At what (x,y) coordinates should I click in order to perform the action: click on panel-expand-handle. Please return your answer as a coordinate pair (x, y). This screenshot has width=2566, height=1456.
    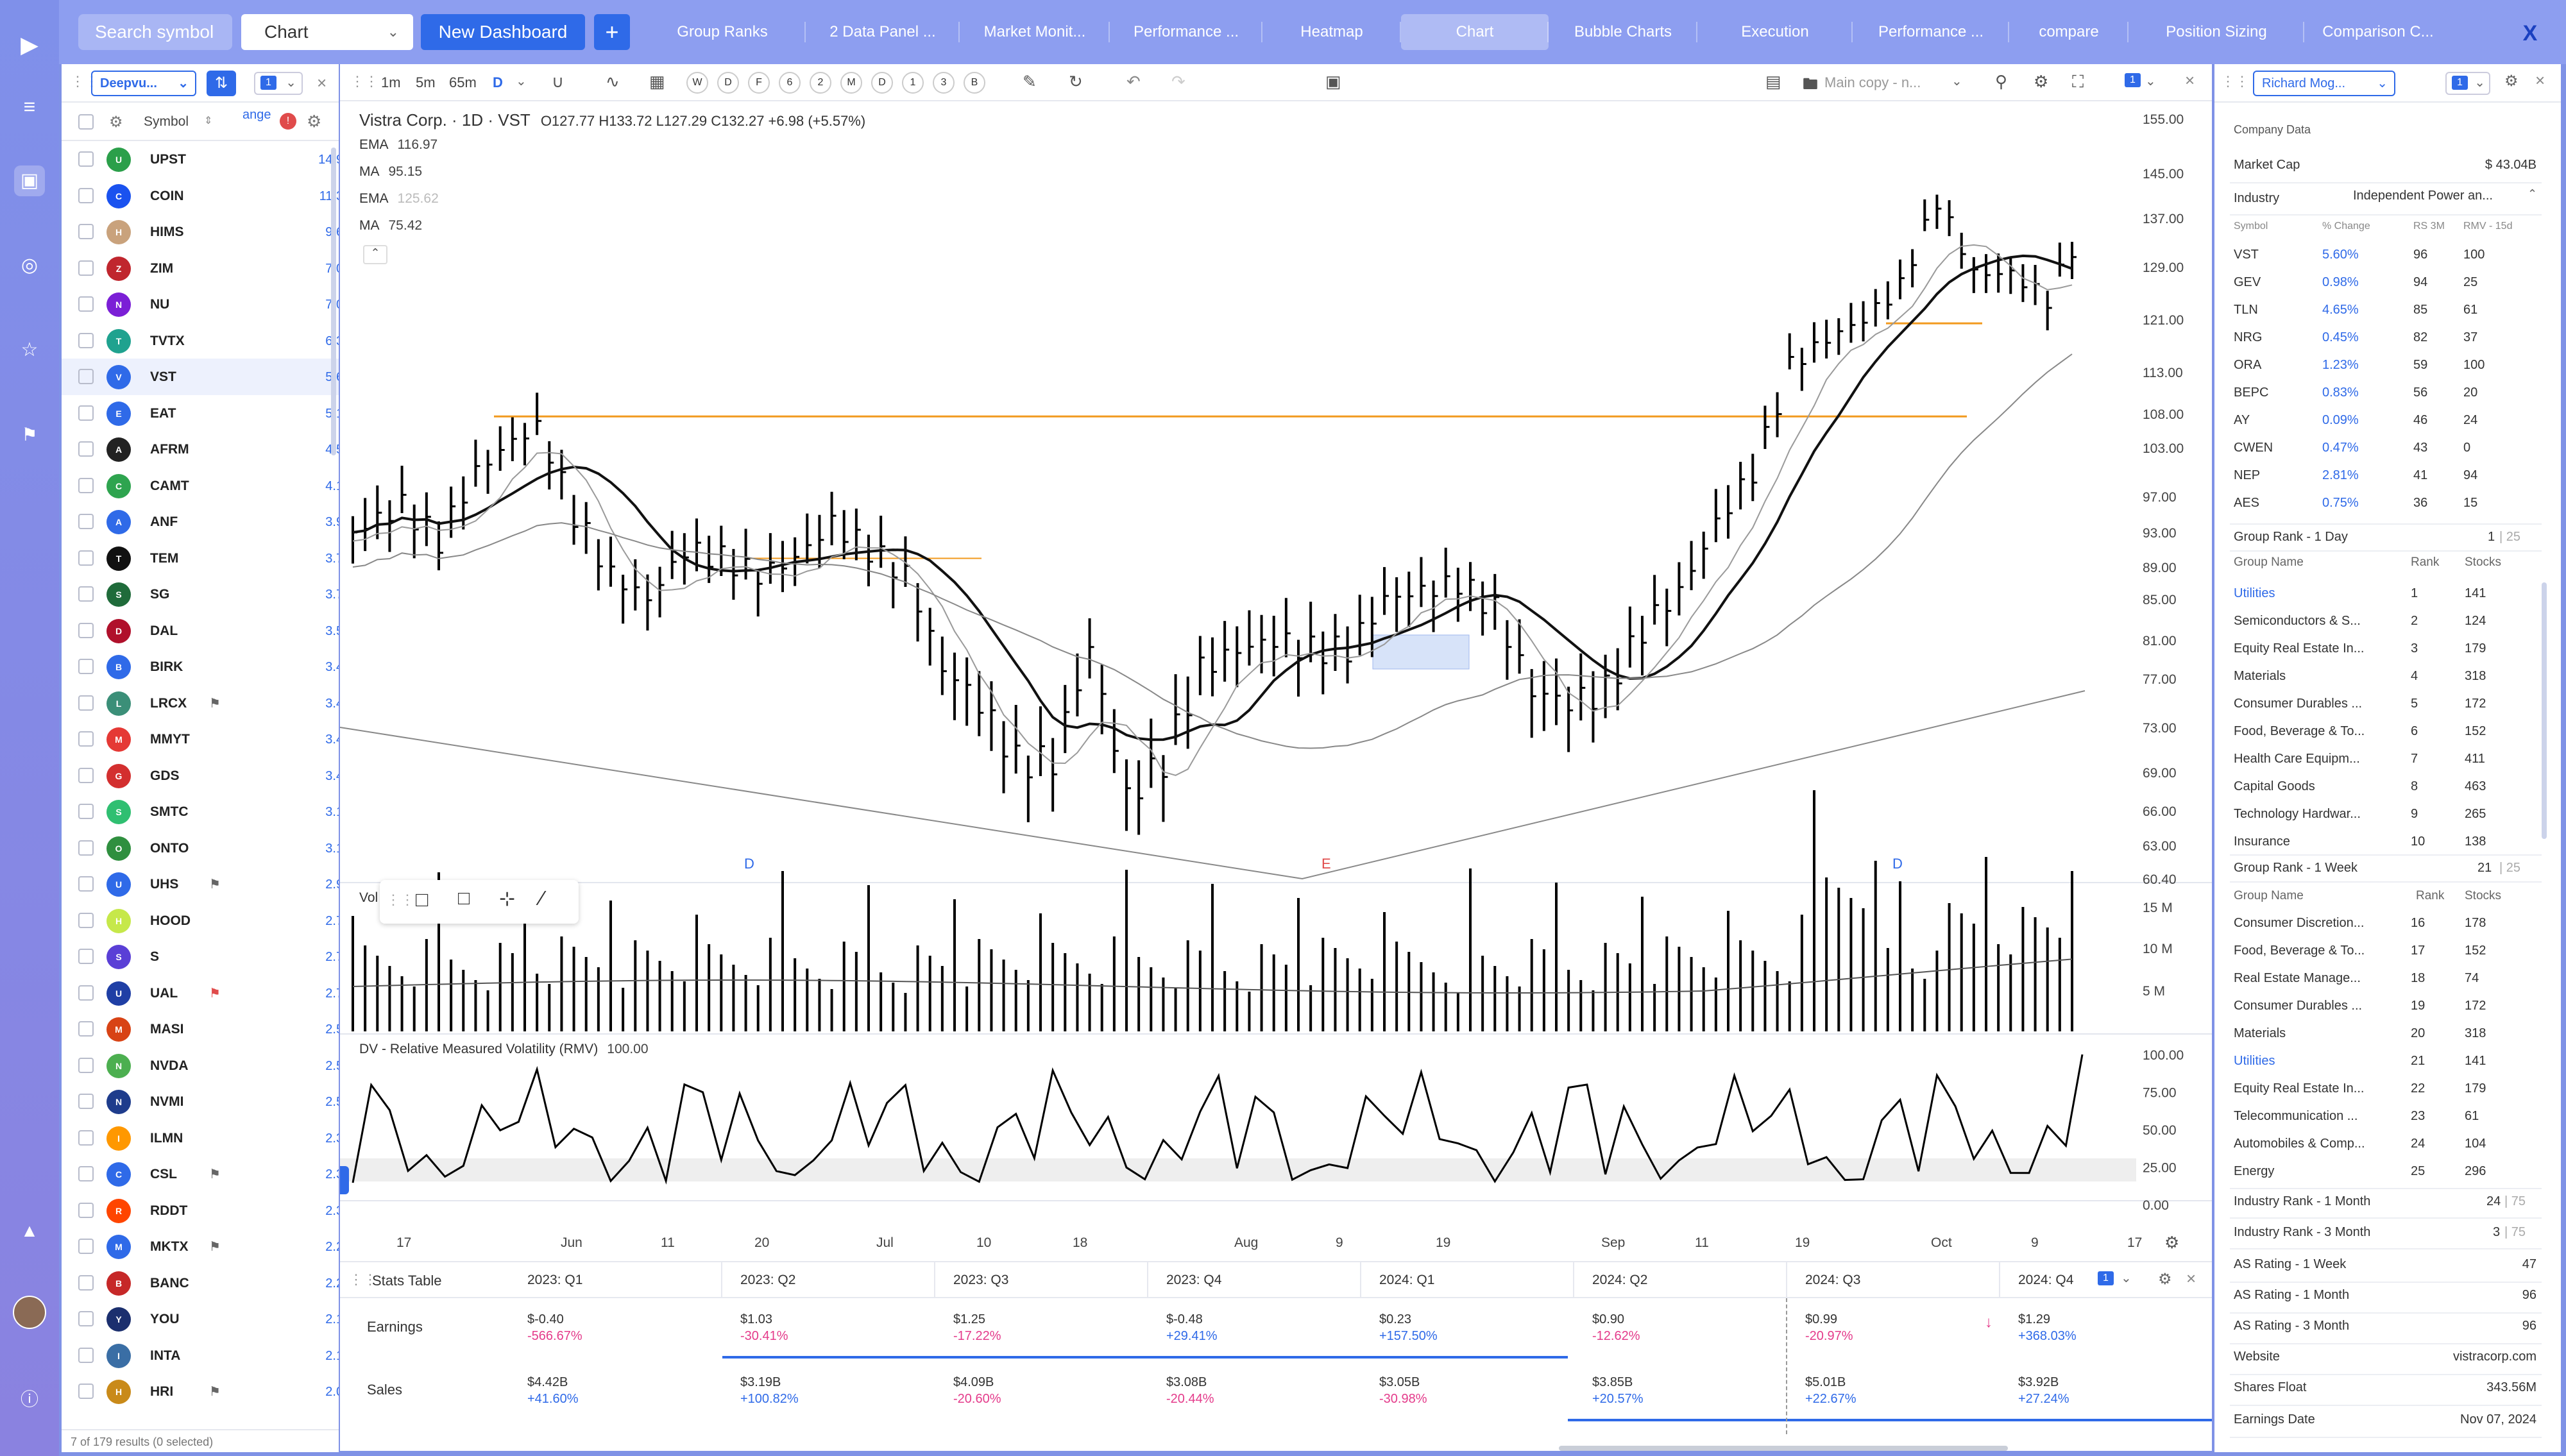
    Looking at the image, I should click on (344, 1180).